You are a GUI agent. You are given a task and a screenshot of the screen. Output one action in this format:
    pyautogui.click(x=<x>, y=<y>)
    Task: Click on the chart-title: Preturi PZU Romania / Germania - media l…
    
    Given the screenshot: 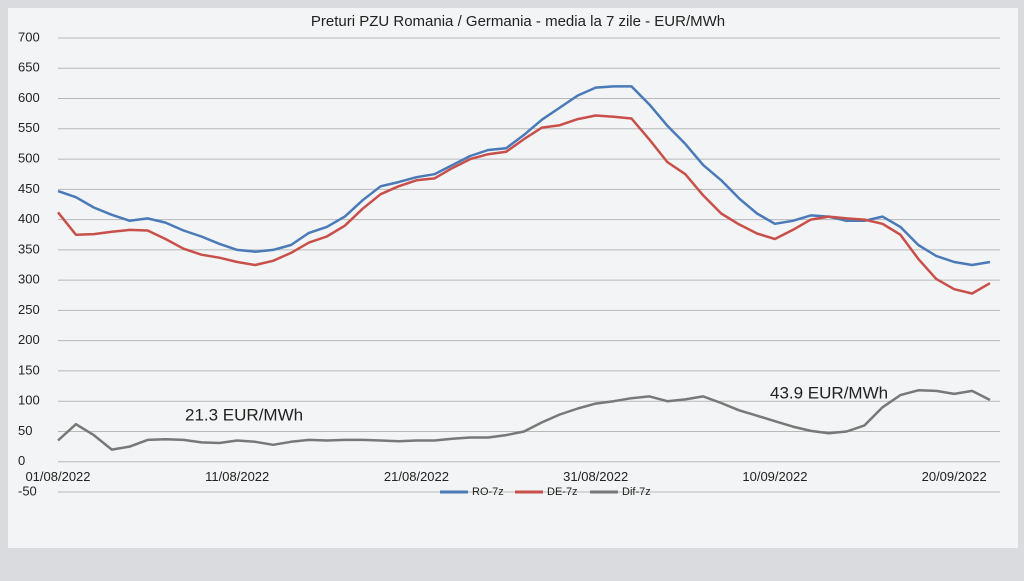 What is the action you would take?
    pyautogui.click(x=518, y=21)
    